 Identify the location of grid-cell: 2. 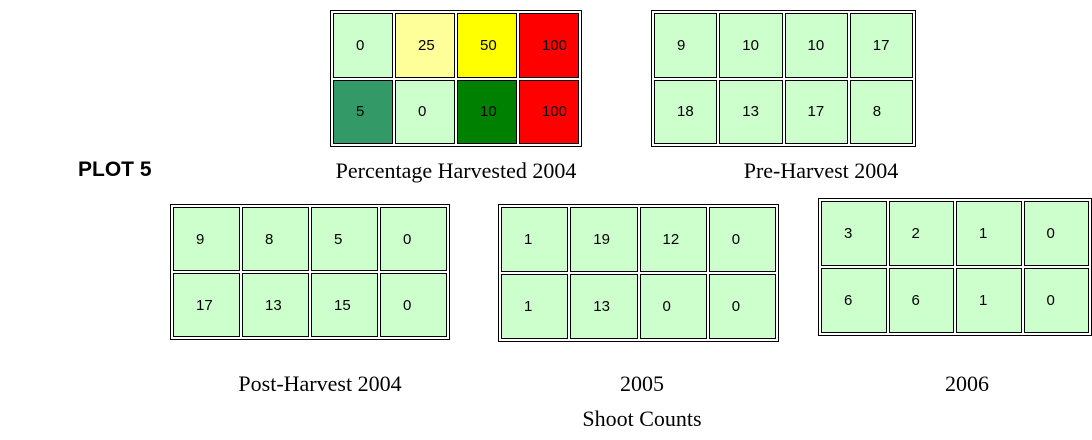
(921, 233).